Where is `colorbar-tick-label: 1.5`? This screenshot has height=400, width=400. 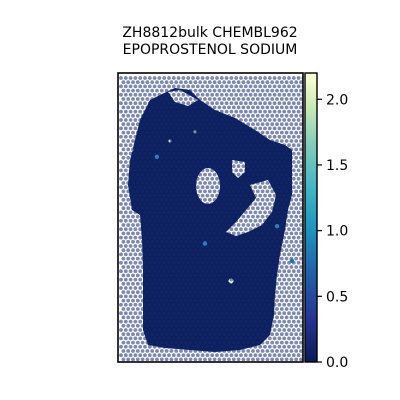 colorbar-tick-label: 1.5 is located at coordinates (337, 166).